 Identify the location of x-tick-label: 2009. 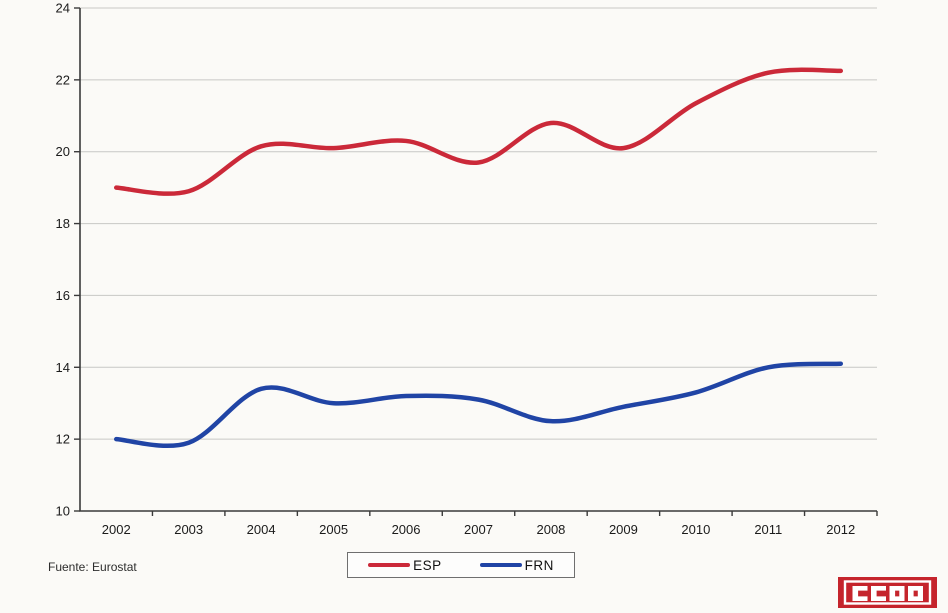
(623, 529).